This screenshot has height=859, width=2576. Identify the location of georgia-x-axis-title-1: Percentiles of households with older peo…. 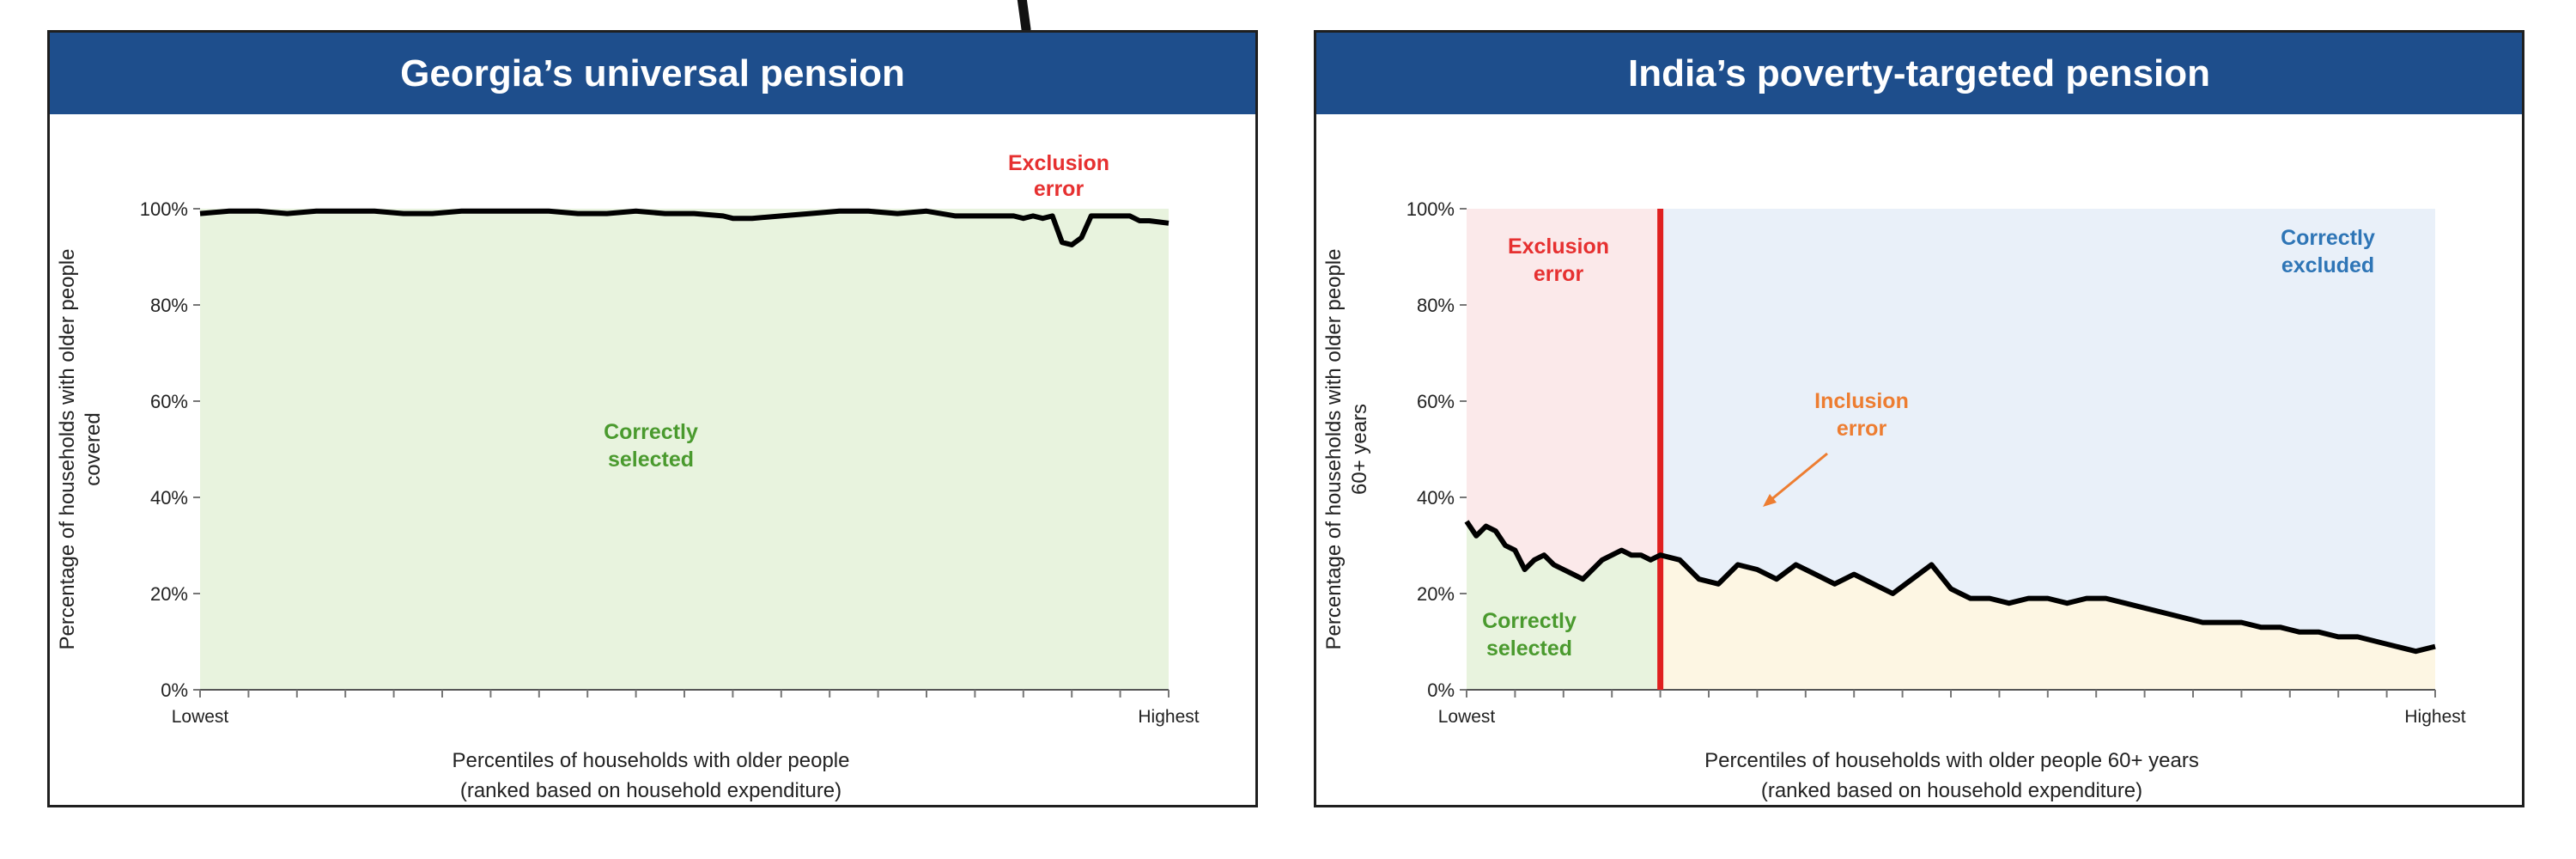
(651, 760).